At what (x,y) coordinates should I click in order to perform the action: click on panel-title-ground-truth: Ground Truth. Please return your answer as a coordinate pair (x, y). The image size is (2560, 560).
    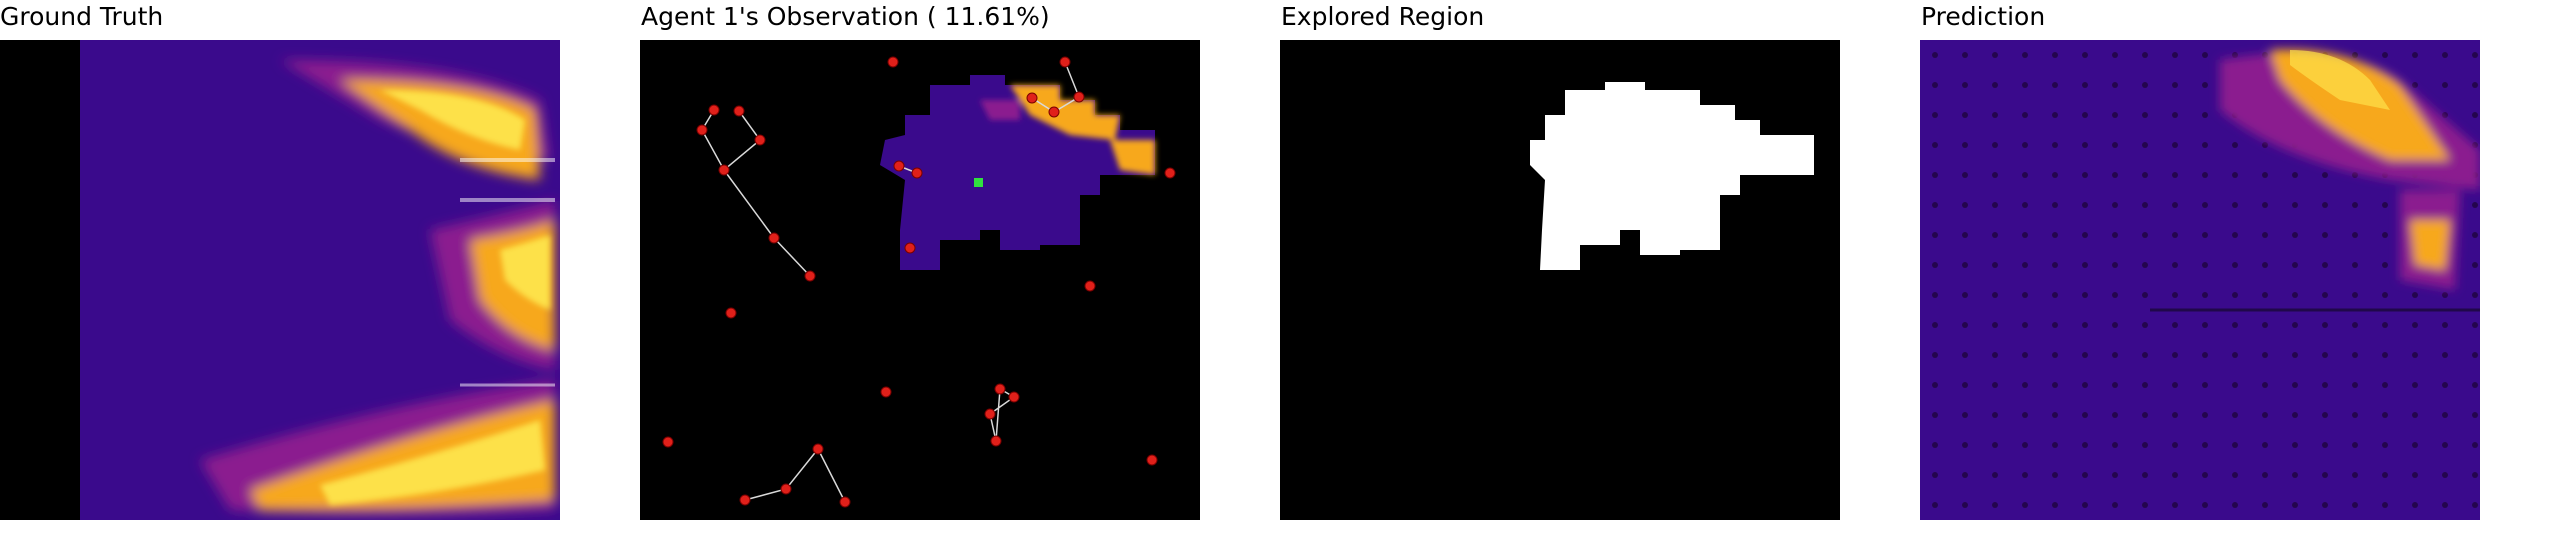
    Looking at the image, I should click on (82, 16).